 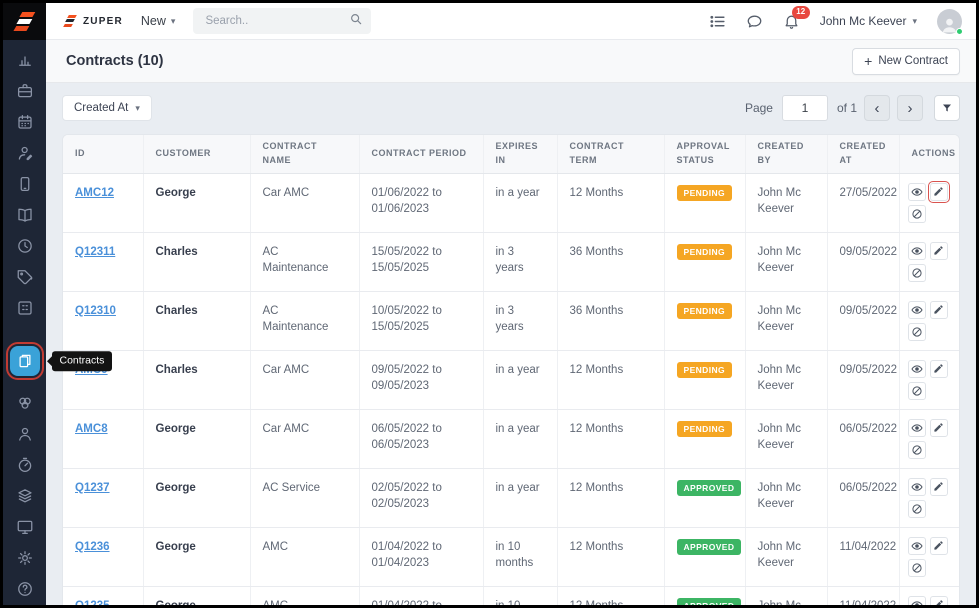 I want to click on page-input, so click(x=804, y=108).